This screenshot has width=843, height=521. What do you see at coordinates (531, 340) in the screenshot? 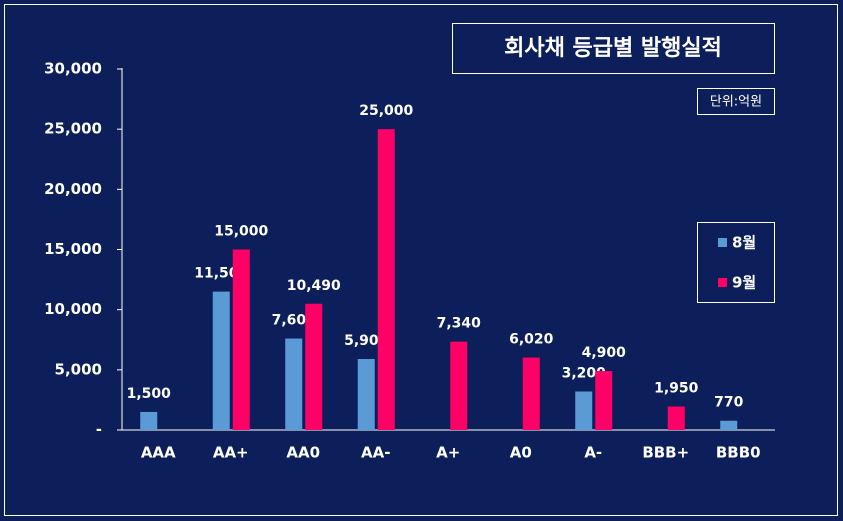
I see `value-label: 6,020` at bounding box center [531, 340].